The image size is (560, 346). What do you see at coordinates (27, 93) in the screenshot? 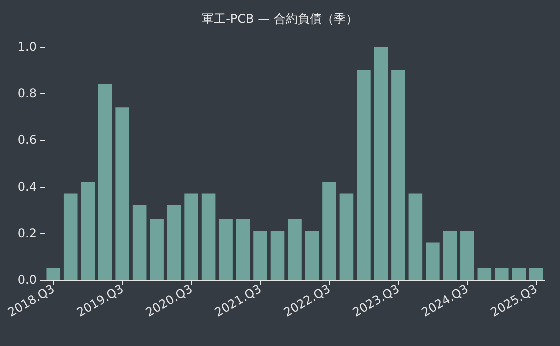
I see `y-tick-label: 0.8` at bounding box center [27, 93].